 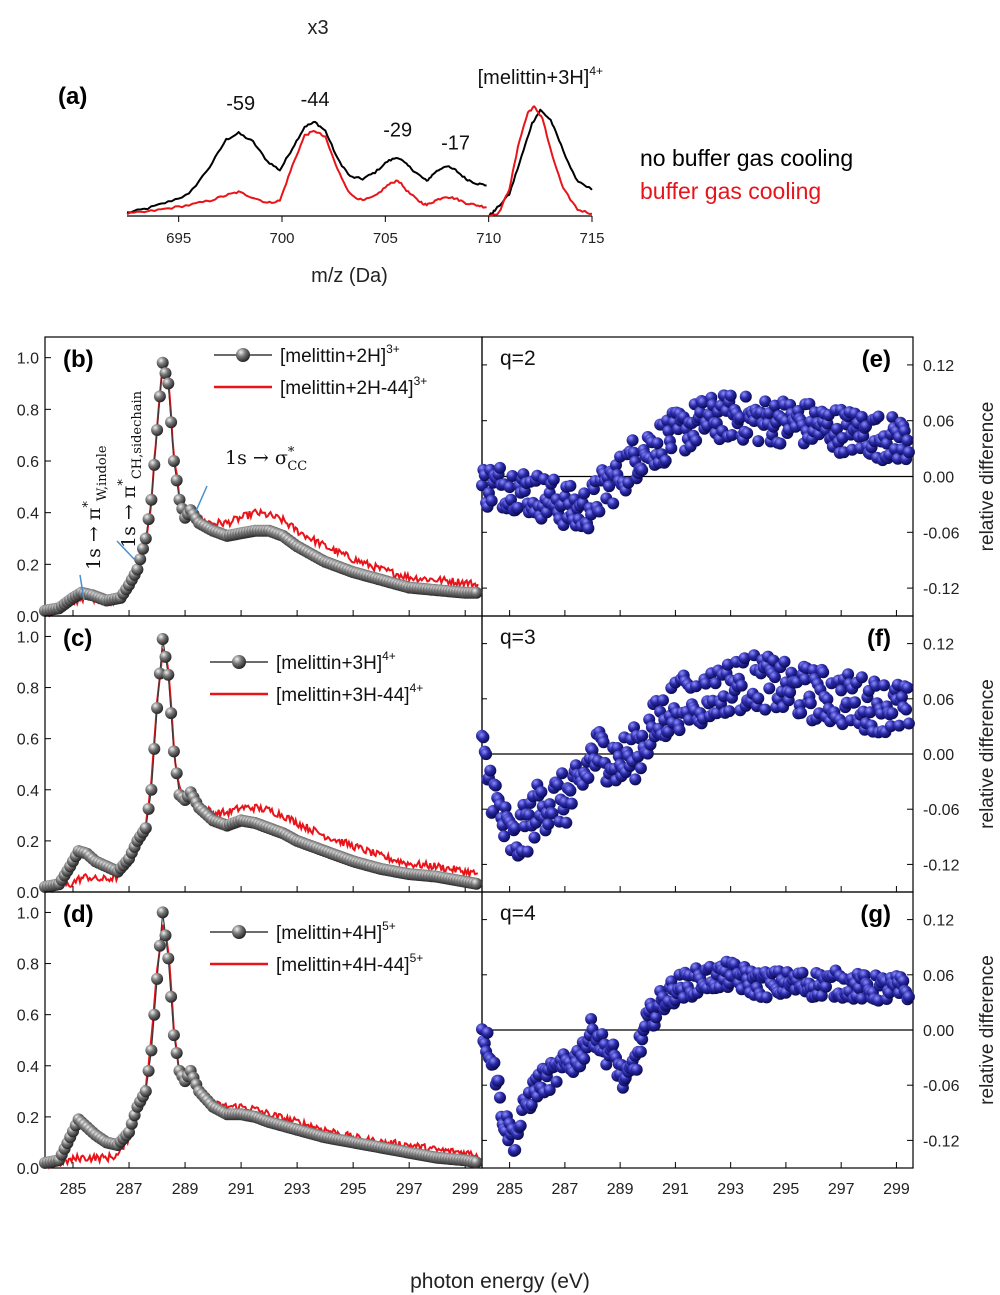 I want to click on panel-label-c: (c), so click(x=77, y=638).